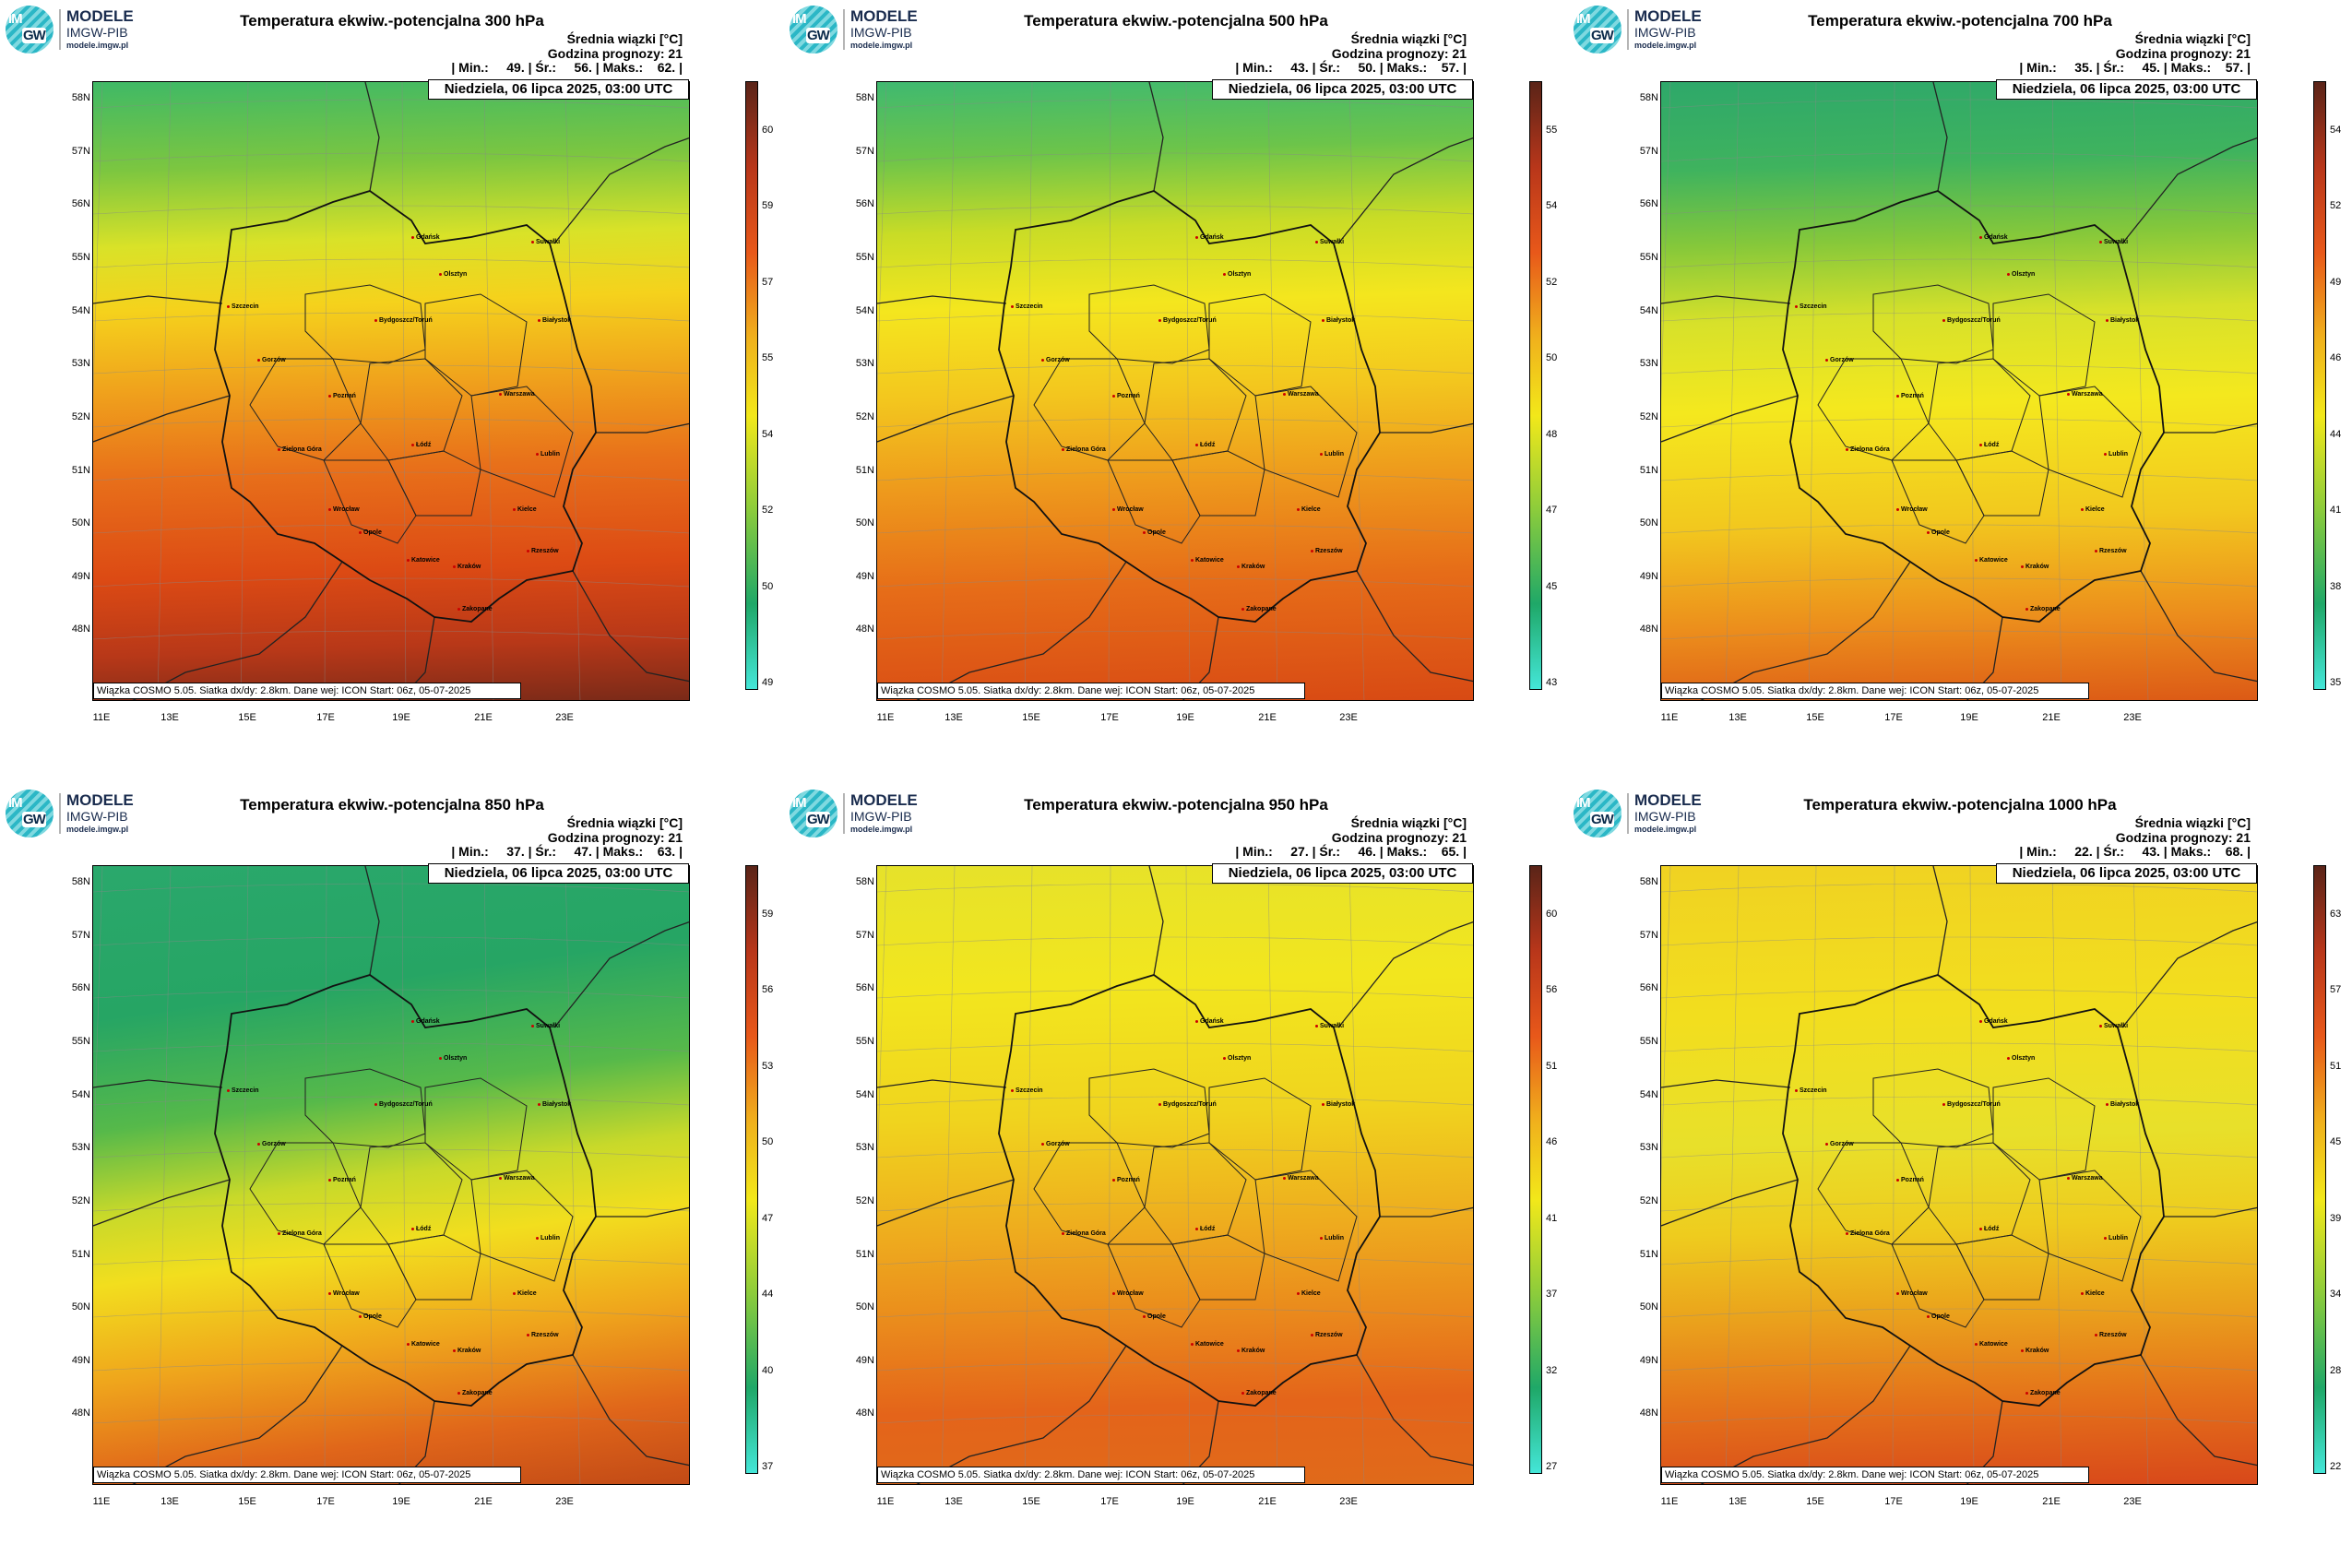  What do you see at coordinates (2183, 837) in the screenshot?
I see `forecast-hour: Godzina prognozy: 21` at bounding box center [2183, 837].